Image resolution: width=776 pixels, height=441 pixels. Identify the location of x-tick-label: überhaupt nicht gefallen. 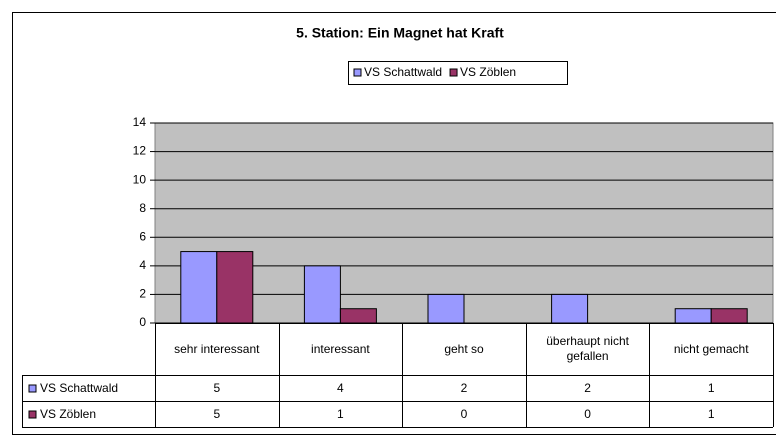
(587, 348).